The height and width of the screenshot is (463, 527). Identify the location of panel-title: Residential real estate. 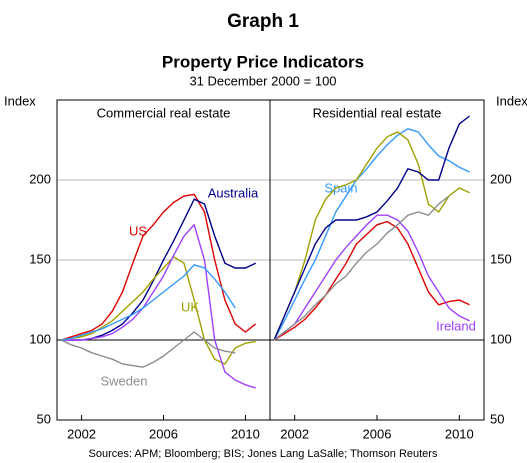
(377, 112).